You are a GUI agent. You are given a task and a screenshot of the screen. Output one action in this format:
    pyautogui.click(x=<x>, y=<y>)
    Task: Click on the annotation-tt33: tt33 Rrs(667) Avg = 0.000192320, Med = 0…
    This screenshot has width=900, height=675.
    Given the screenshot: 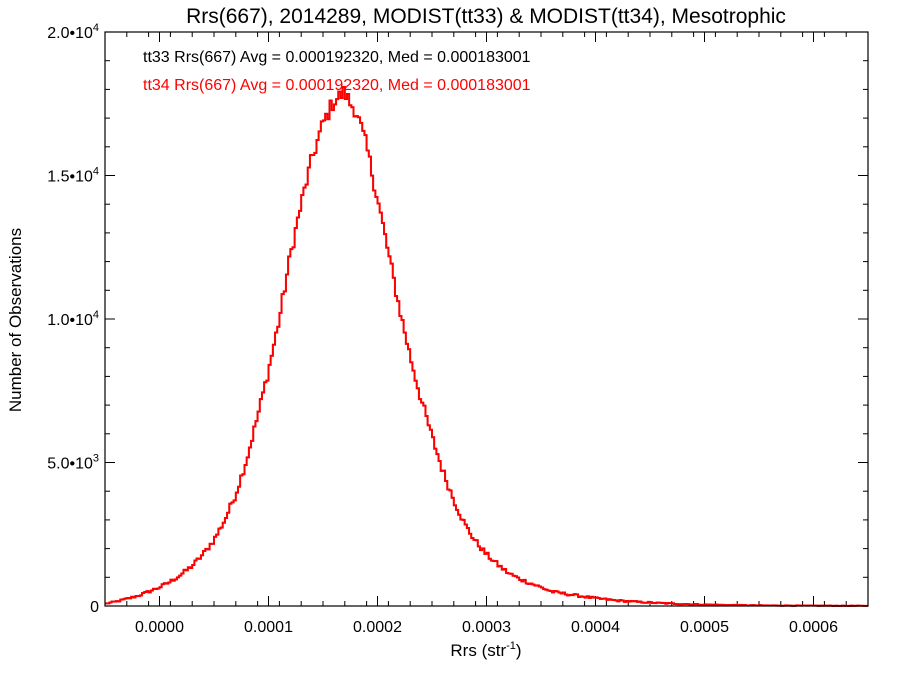 What is the action you would take?
    pyautogui.click(x=337, y=57)
    